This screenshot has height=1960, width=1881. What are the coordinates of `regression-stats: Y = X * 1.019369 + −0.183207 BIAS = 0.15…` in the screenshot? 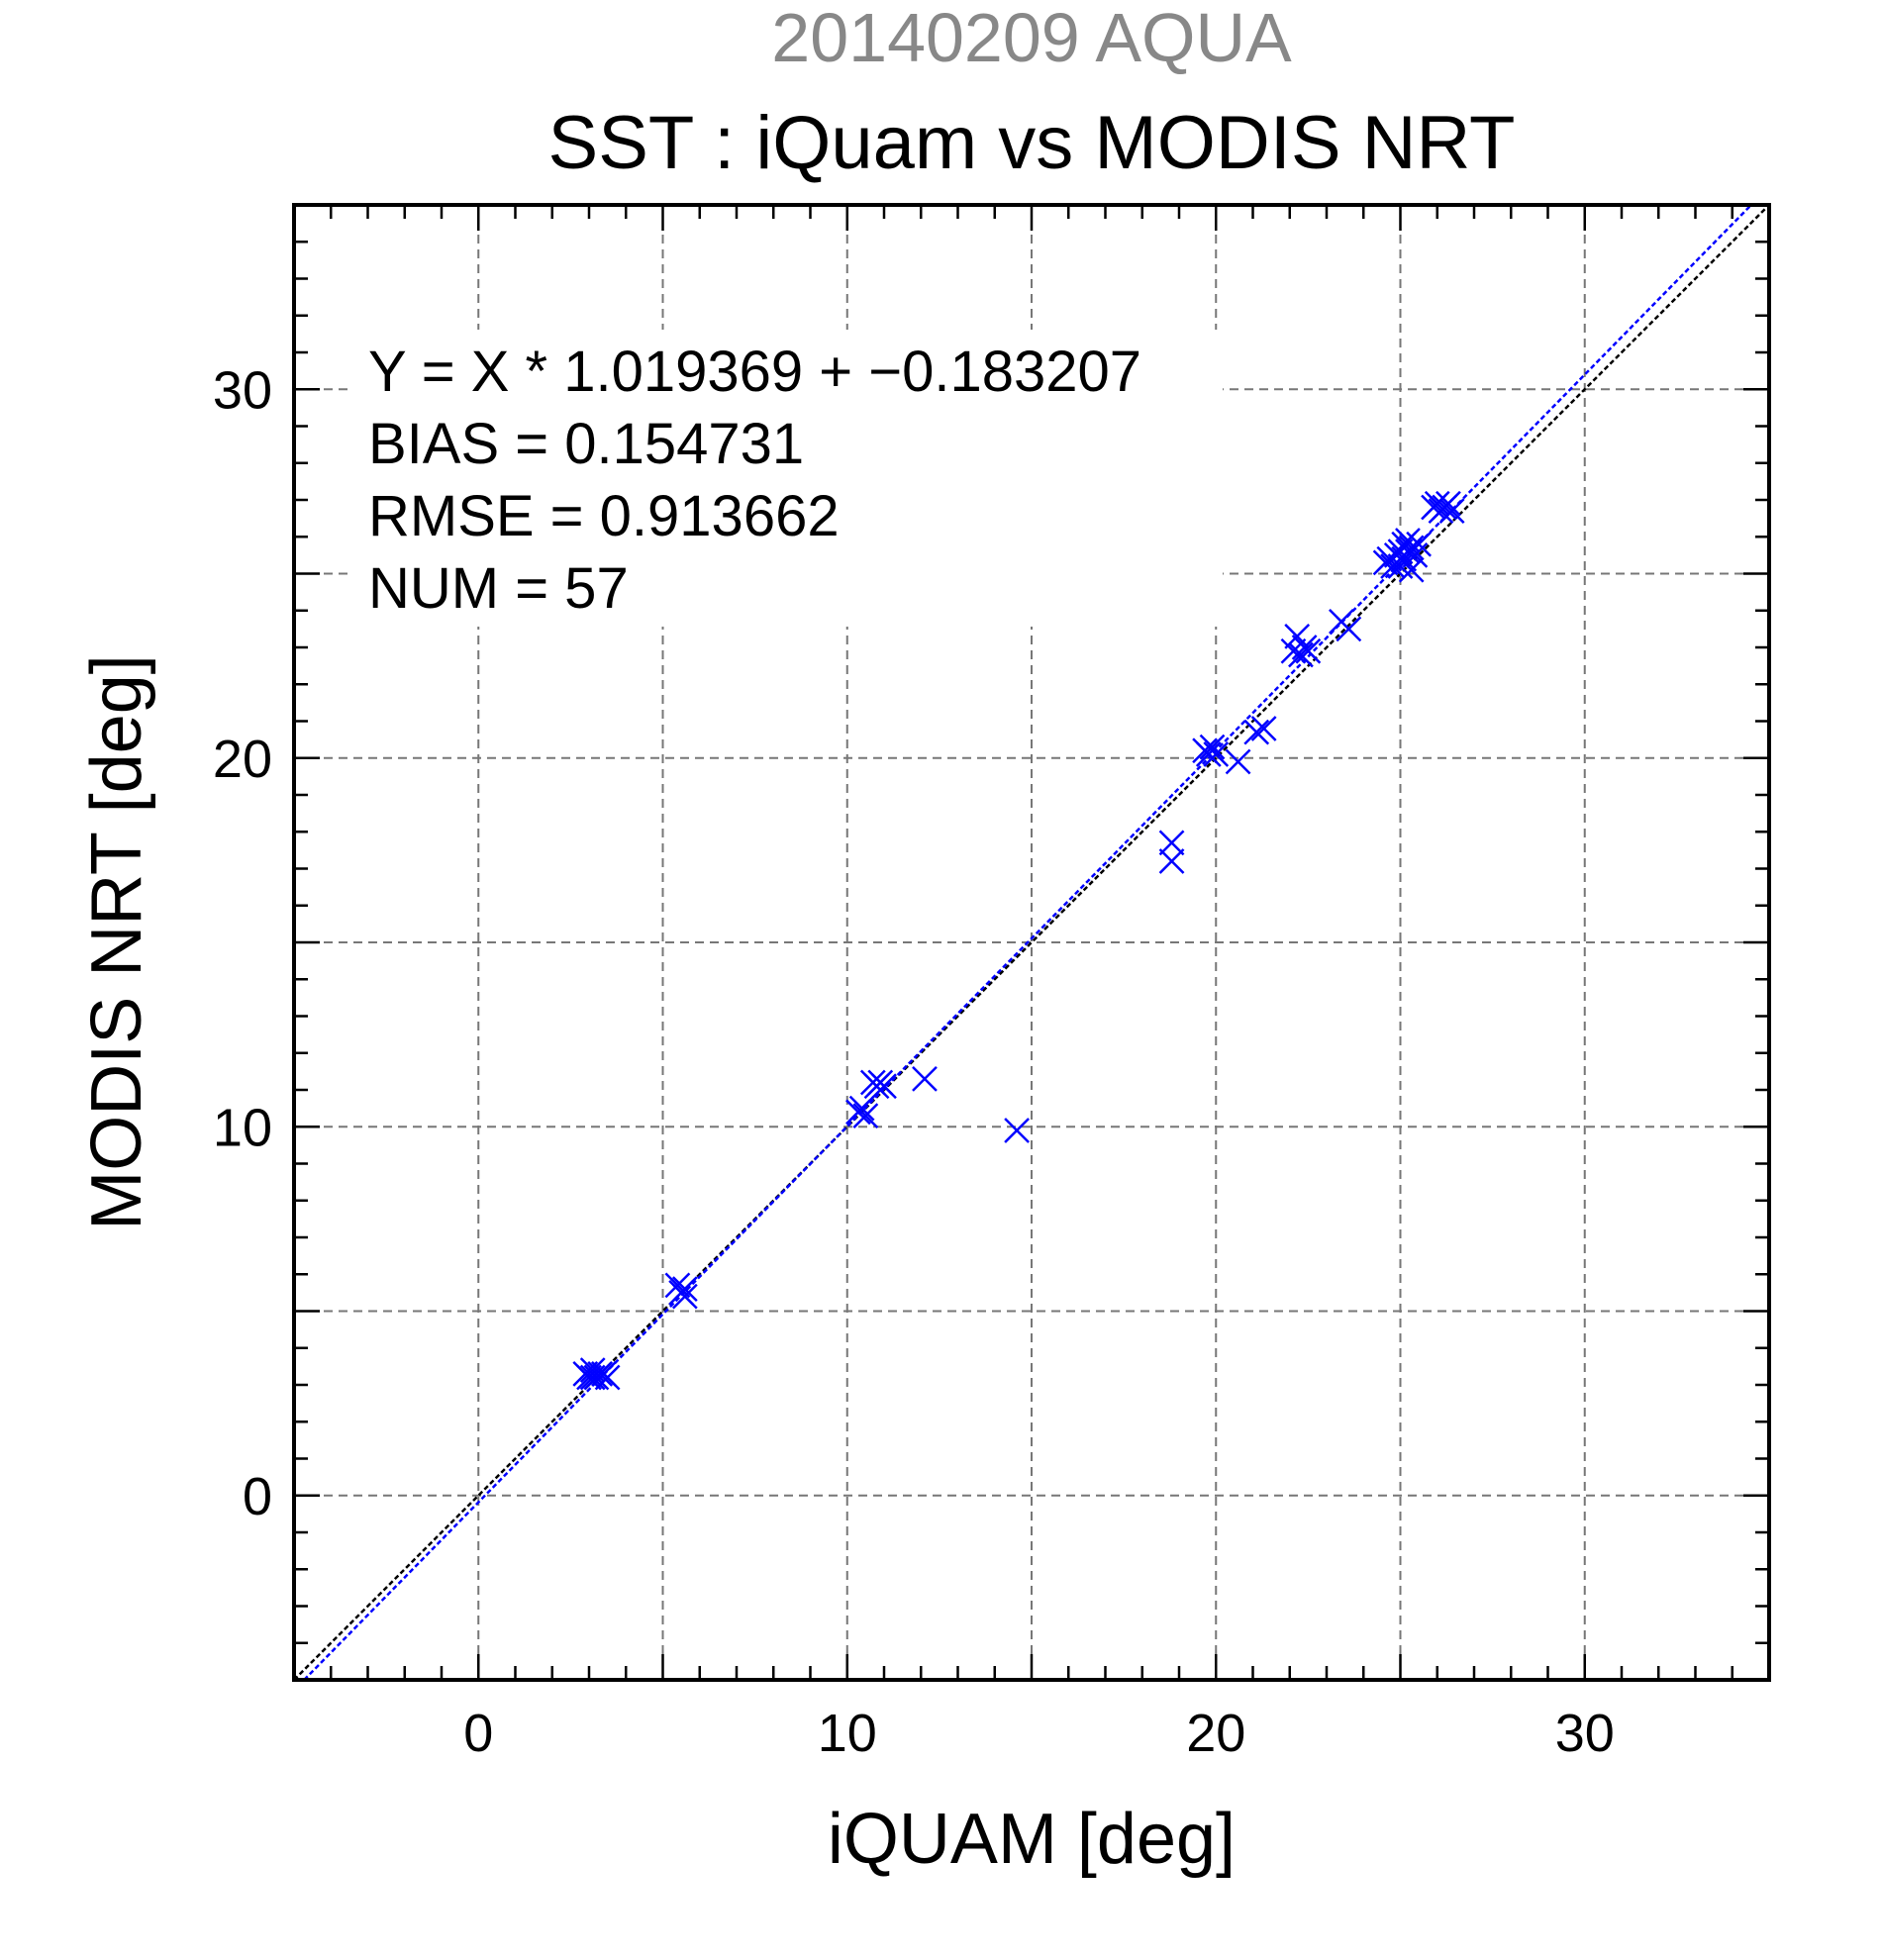 It's located at (787, 478).